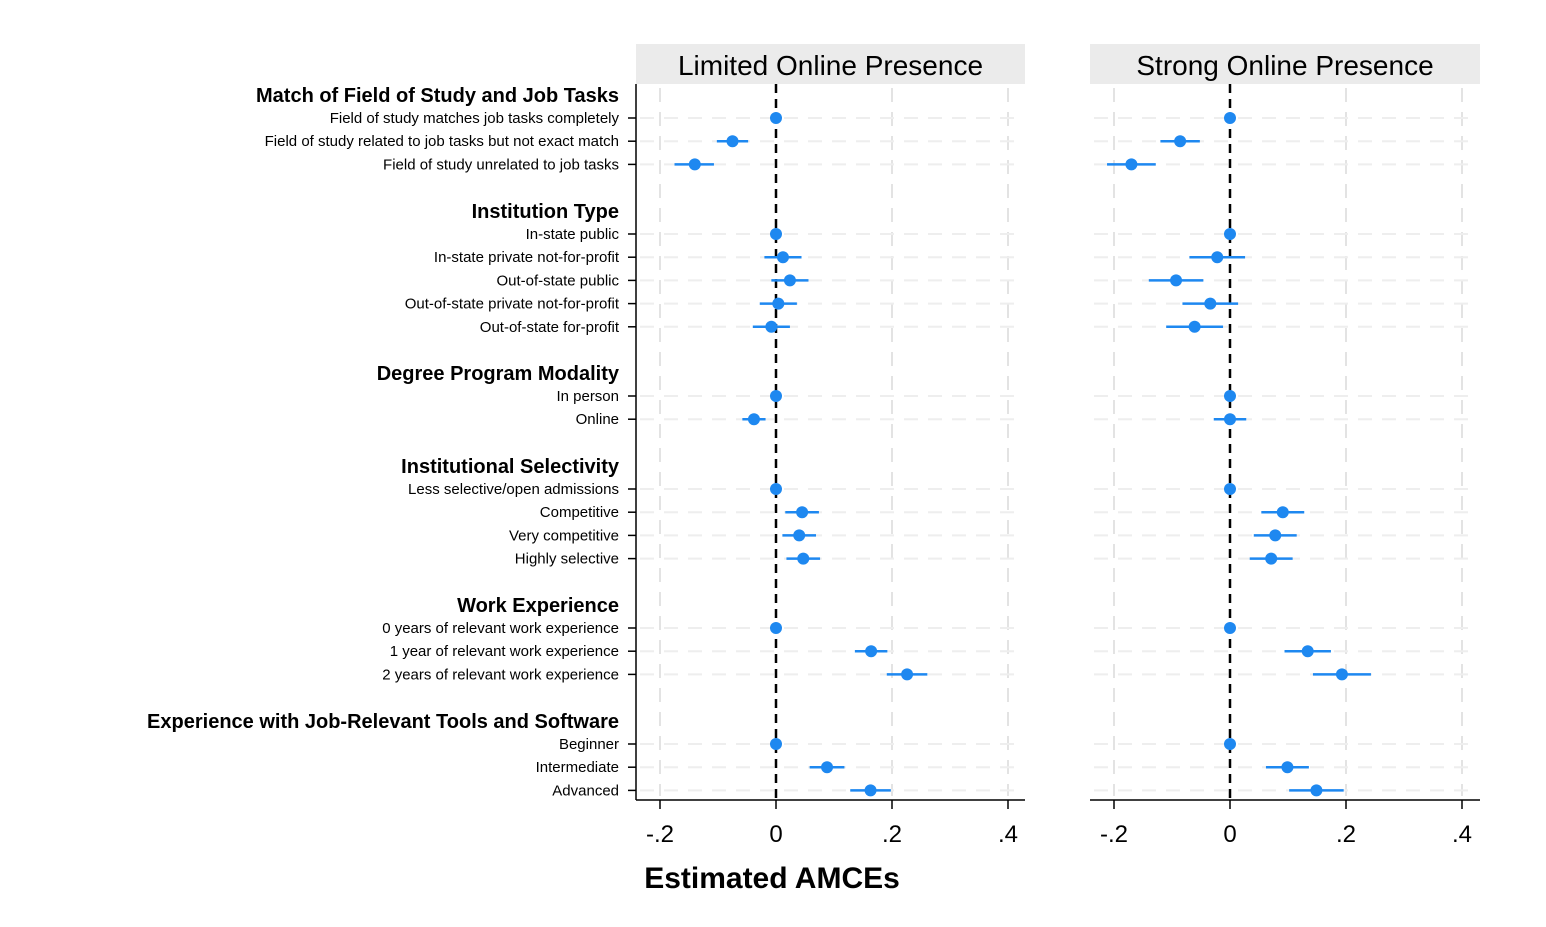 The image size is (1546, 927). What do you see at coordinates (500, 628) in the screenshot?
I see `row-label: 0 years of relevant work experience` at bounding box center [500, 628].